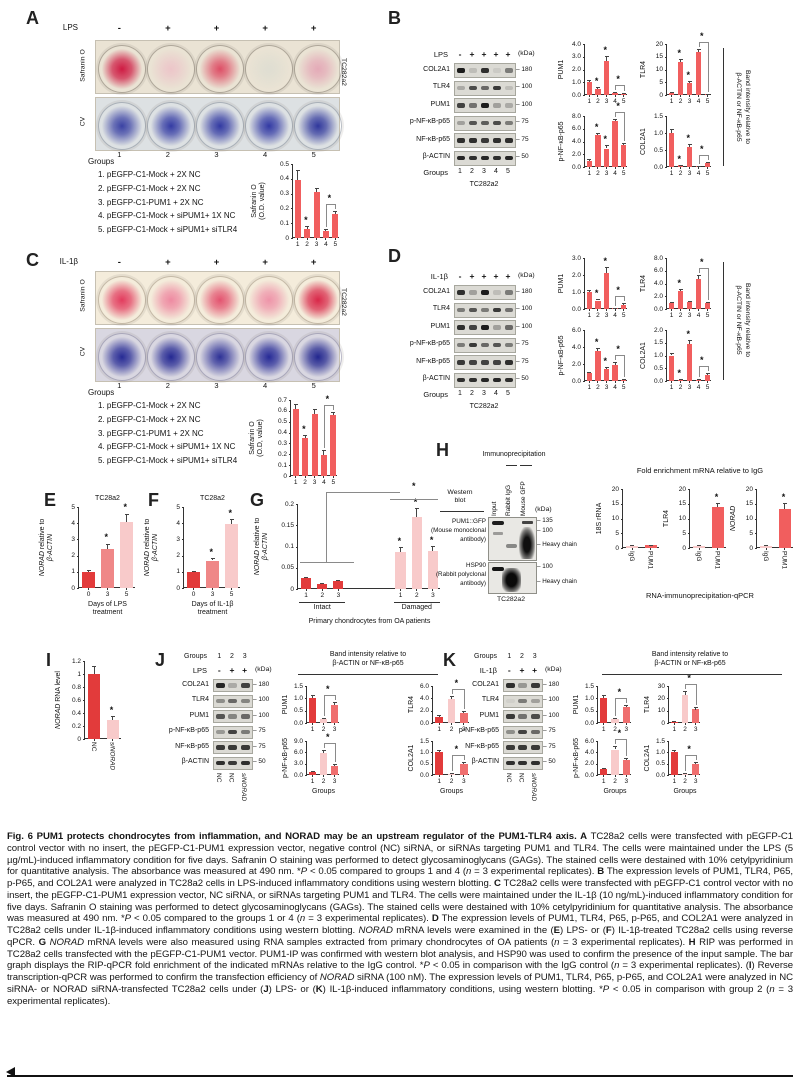 This screenshot has height=1089, width=800. What do you see at coordinates (749, 489) in the screenshot?
I see `y-tick-label: 20` at bounding box center [749, 489].